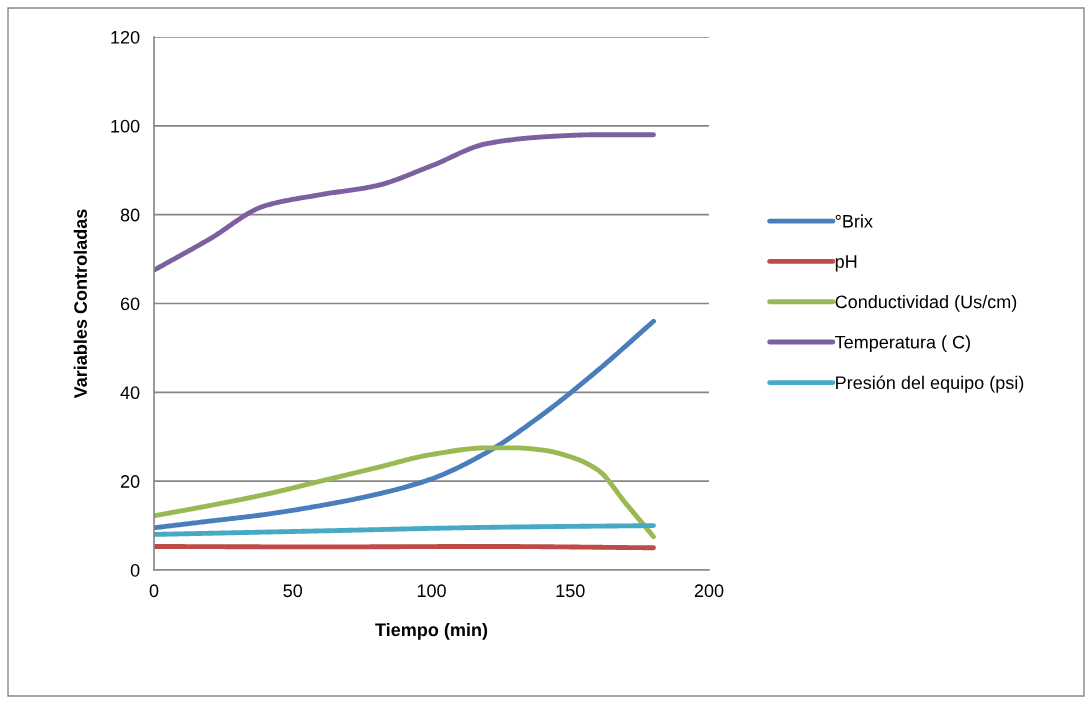 The image size is (1092, 704). Describe the element at coordinates (154, 591) in the screenshot. I see `x-tick-label: 0` at that location.